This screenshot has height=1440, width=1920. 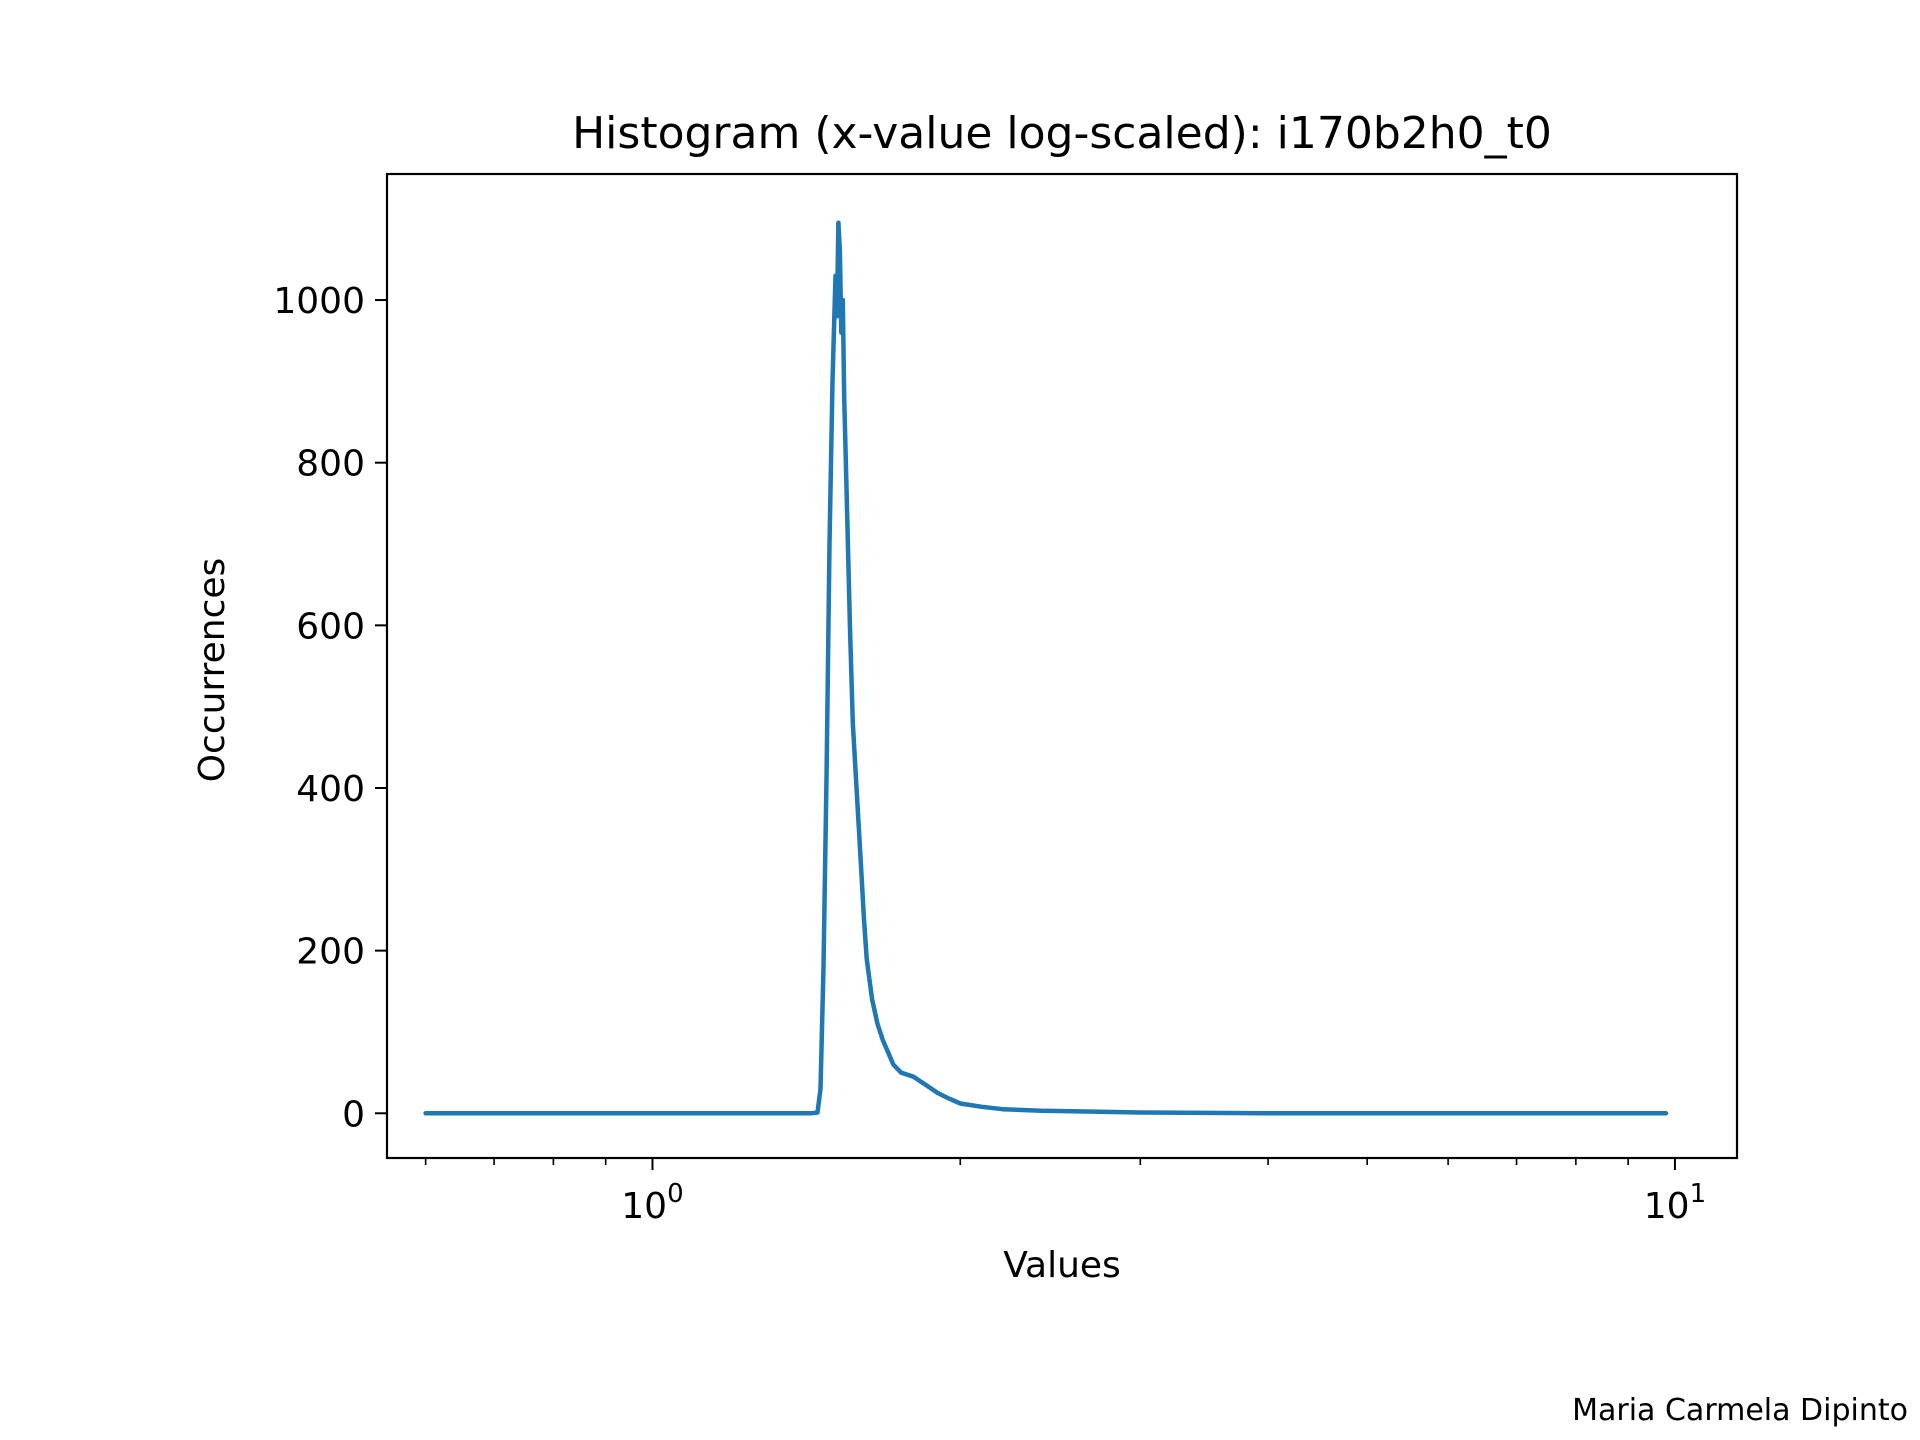 I want to click on y-tick-label-2: 400, so click(x=330, y=789).